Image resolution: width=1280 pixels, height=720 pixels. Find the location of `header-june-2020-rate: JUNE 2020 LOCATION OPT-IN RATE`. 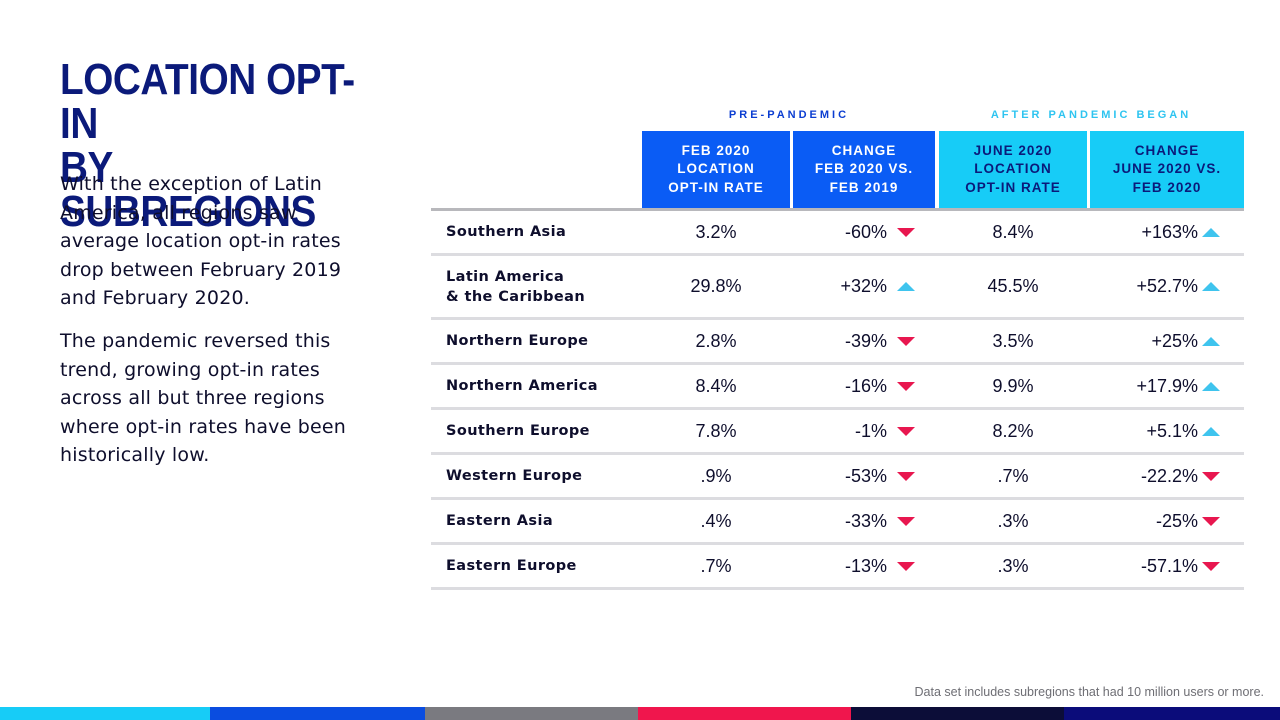

header-june-2020-rate: JUNE 2020 LOCATION OPT-IN RATE is located at coordinates (1013, 169).